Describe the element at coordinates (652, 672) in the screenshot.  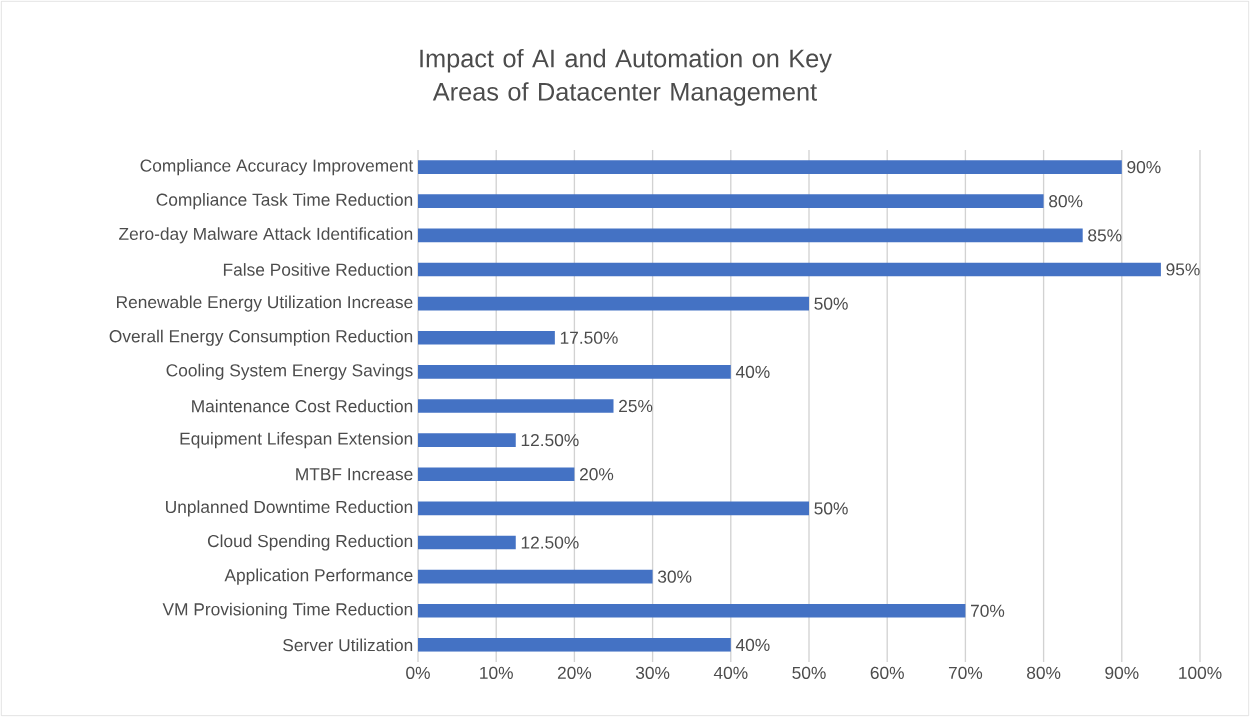
I see `x-tick-label: 30%` at that location.